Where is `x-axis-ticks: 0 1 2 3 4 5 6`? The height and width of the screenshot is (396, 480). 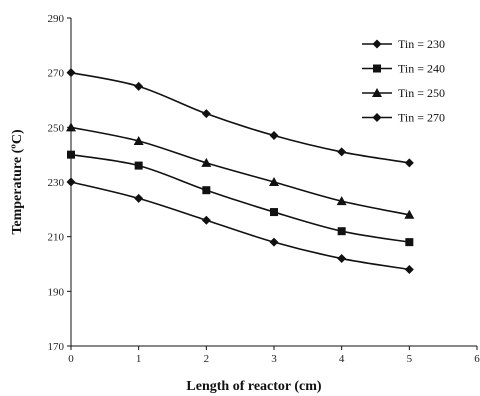
x-axis-ticks: 0 1 2 3 4 5 6 is located at coordinates (274, 355).